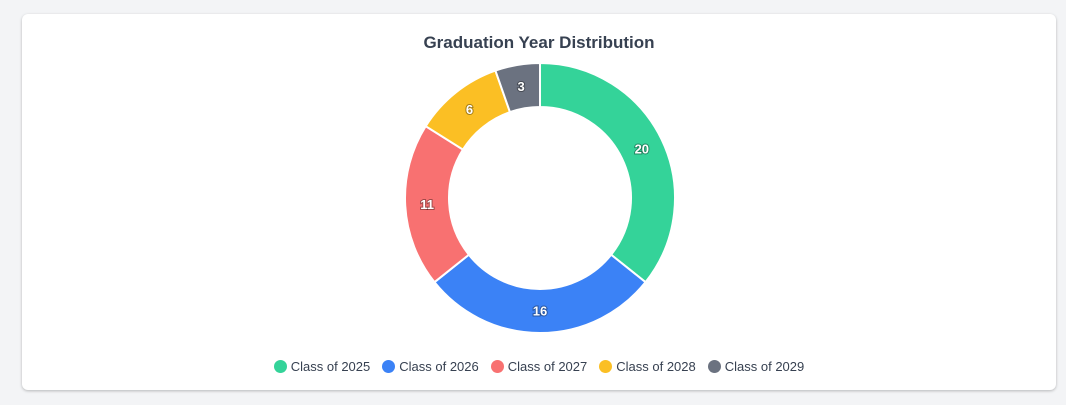  Describe the element at coordinates (534, 198) in the screenshot. I see `donut-labels: 20 16 11 6 3` at that location.